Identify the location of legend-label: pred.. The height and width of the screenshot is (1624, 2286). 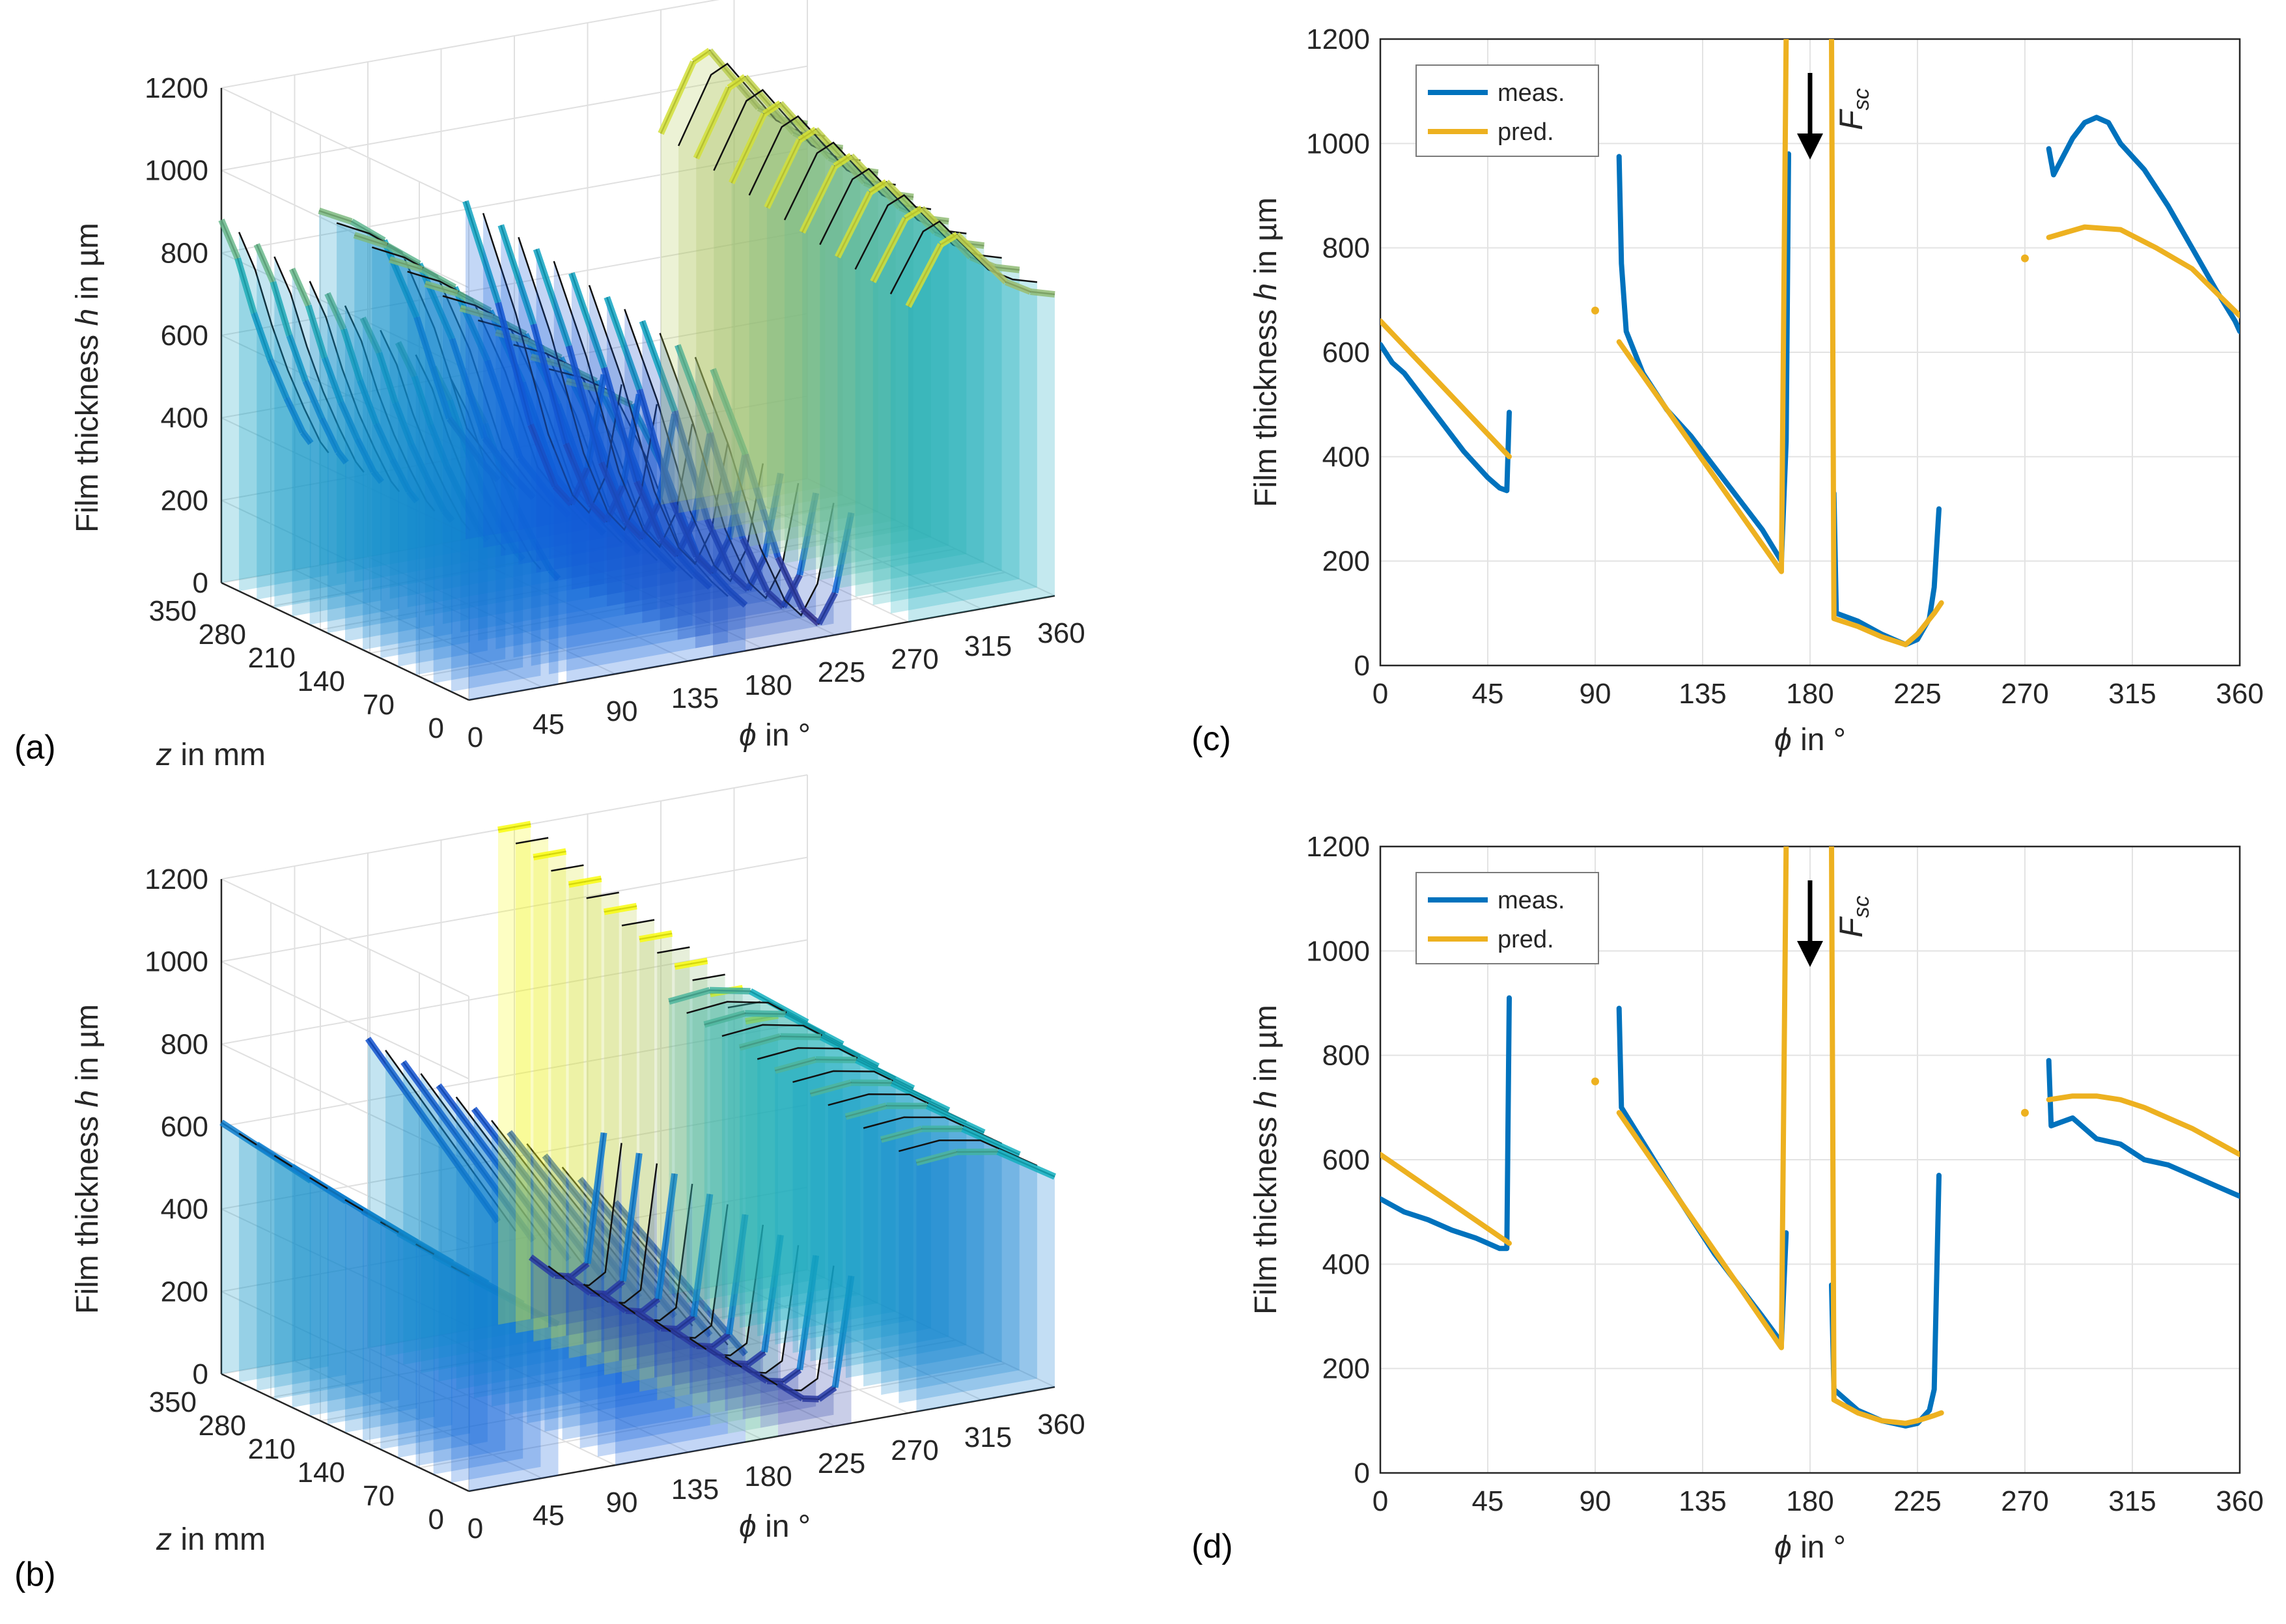
(1526, 940).